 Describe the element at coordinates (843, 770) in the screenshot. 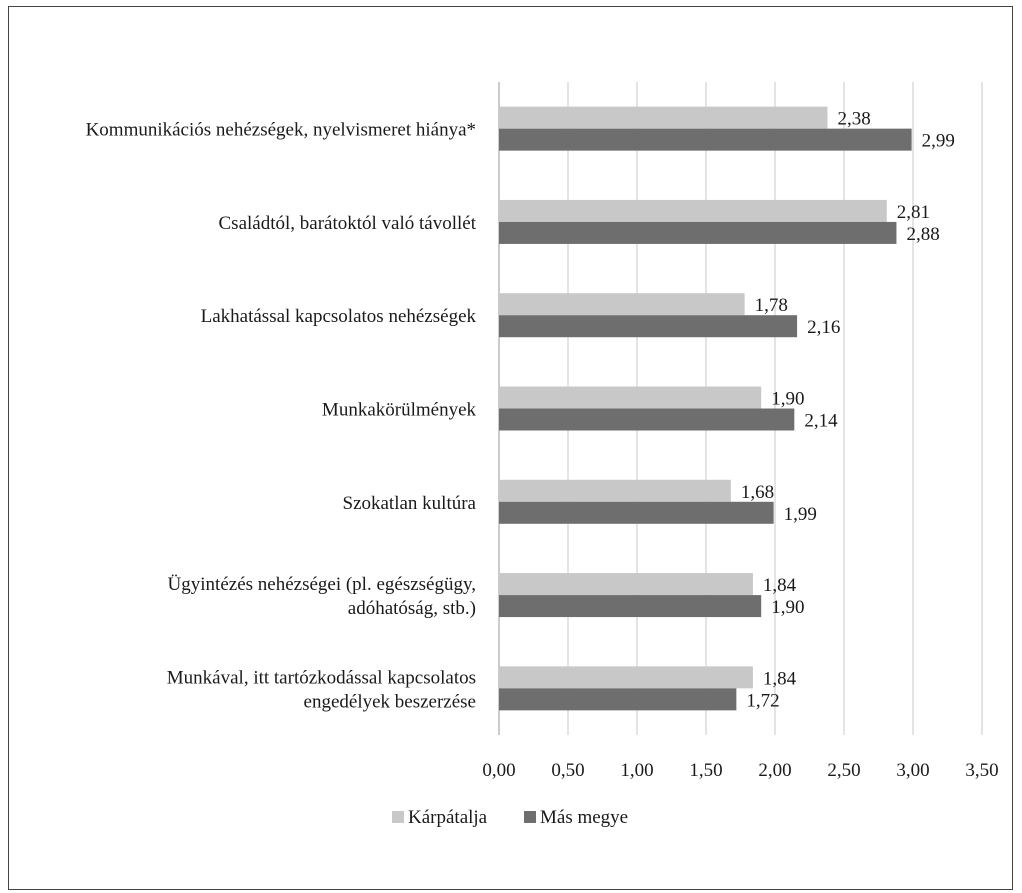

I see `x-tick-label: 2,50` at that location.